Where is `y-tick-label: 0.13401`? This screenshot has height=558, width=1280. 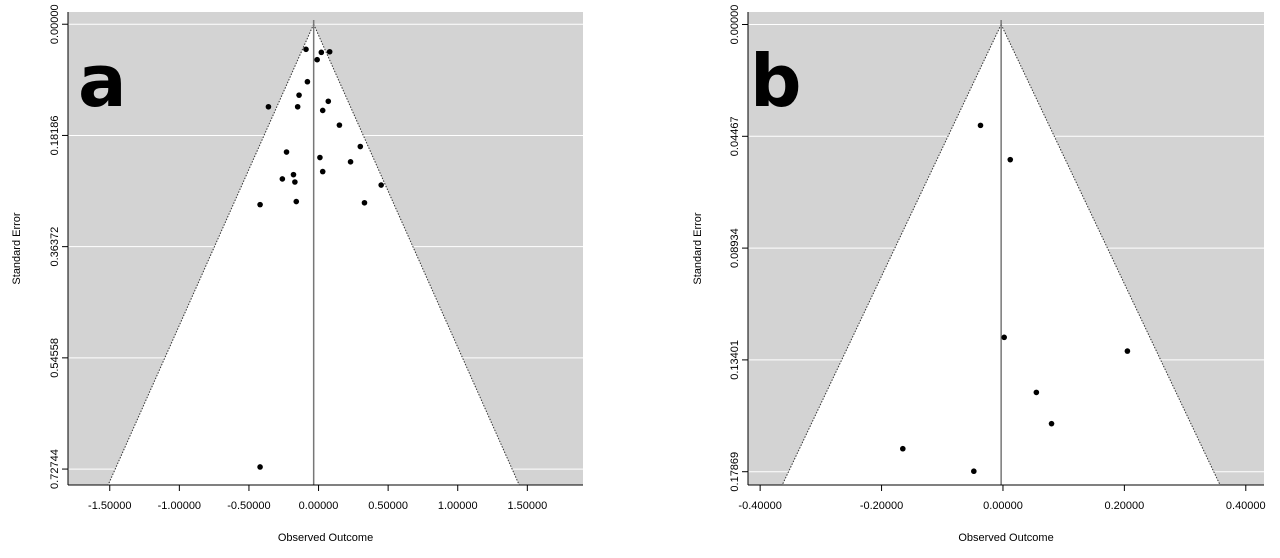 y-tick-label: 0.13401 is located at coordinates (735, 360).